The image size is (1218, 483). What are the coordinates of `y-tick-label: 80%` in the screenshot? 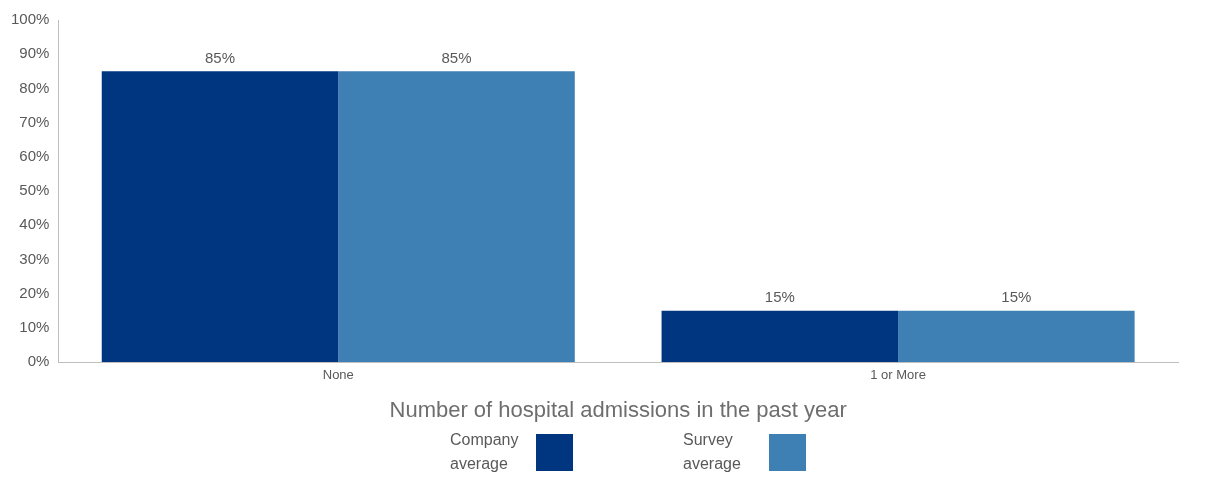 It's located at (34, 87).